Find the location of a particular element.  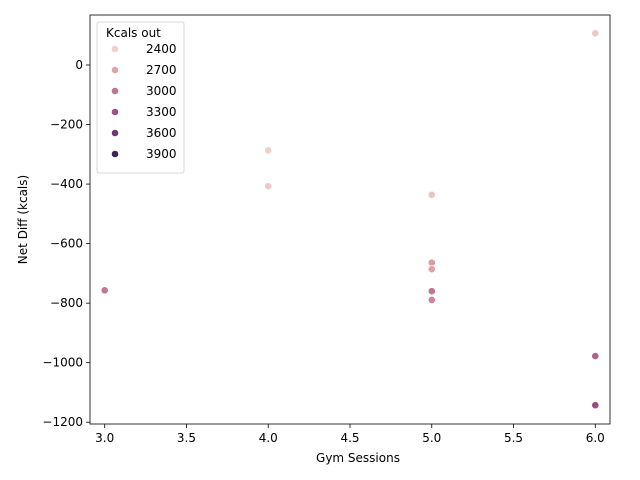

y-axis-label: Net Diff (kcals) is located at coordinates (23, 219).